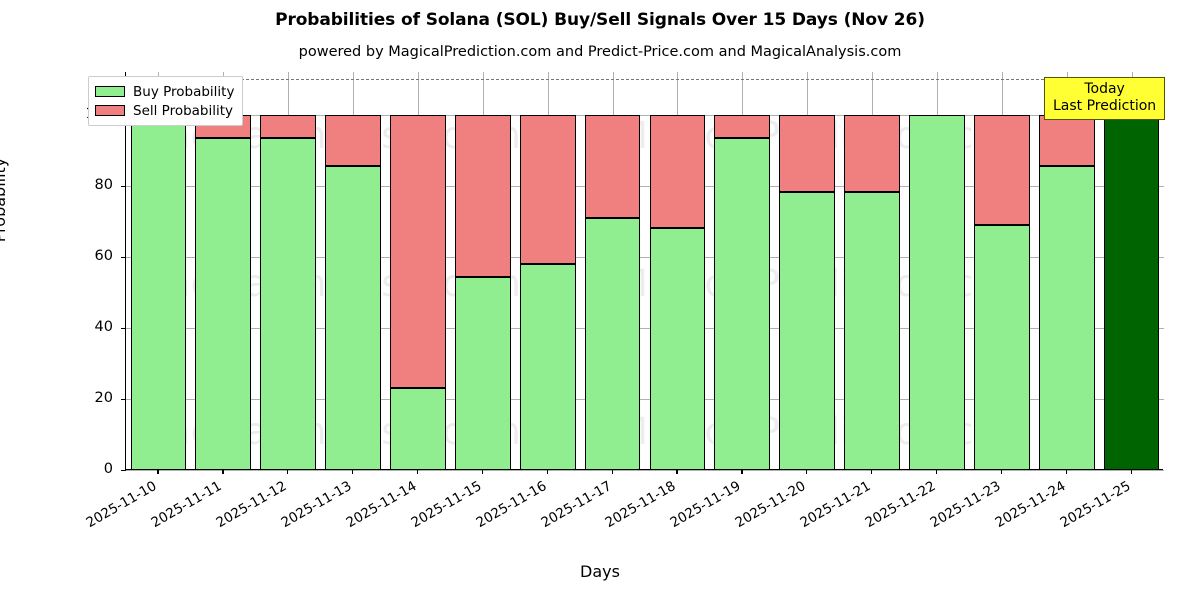 The image size is (1200, 600). I want to click on x-tick-label: 2025-11-13, so click(316, 505).